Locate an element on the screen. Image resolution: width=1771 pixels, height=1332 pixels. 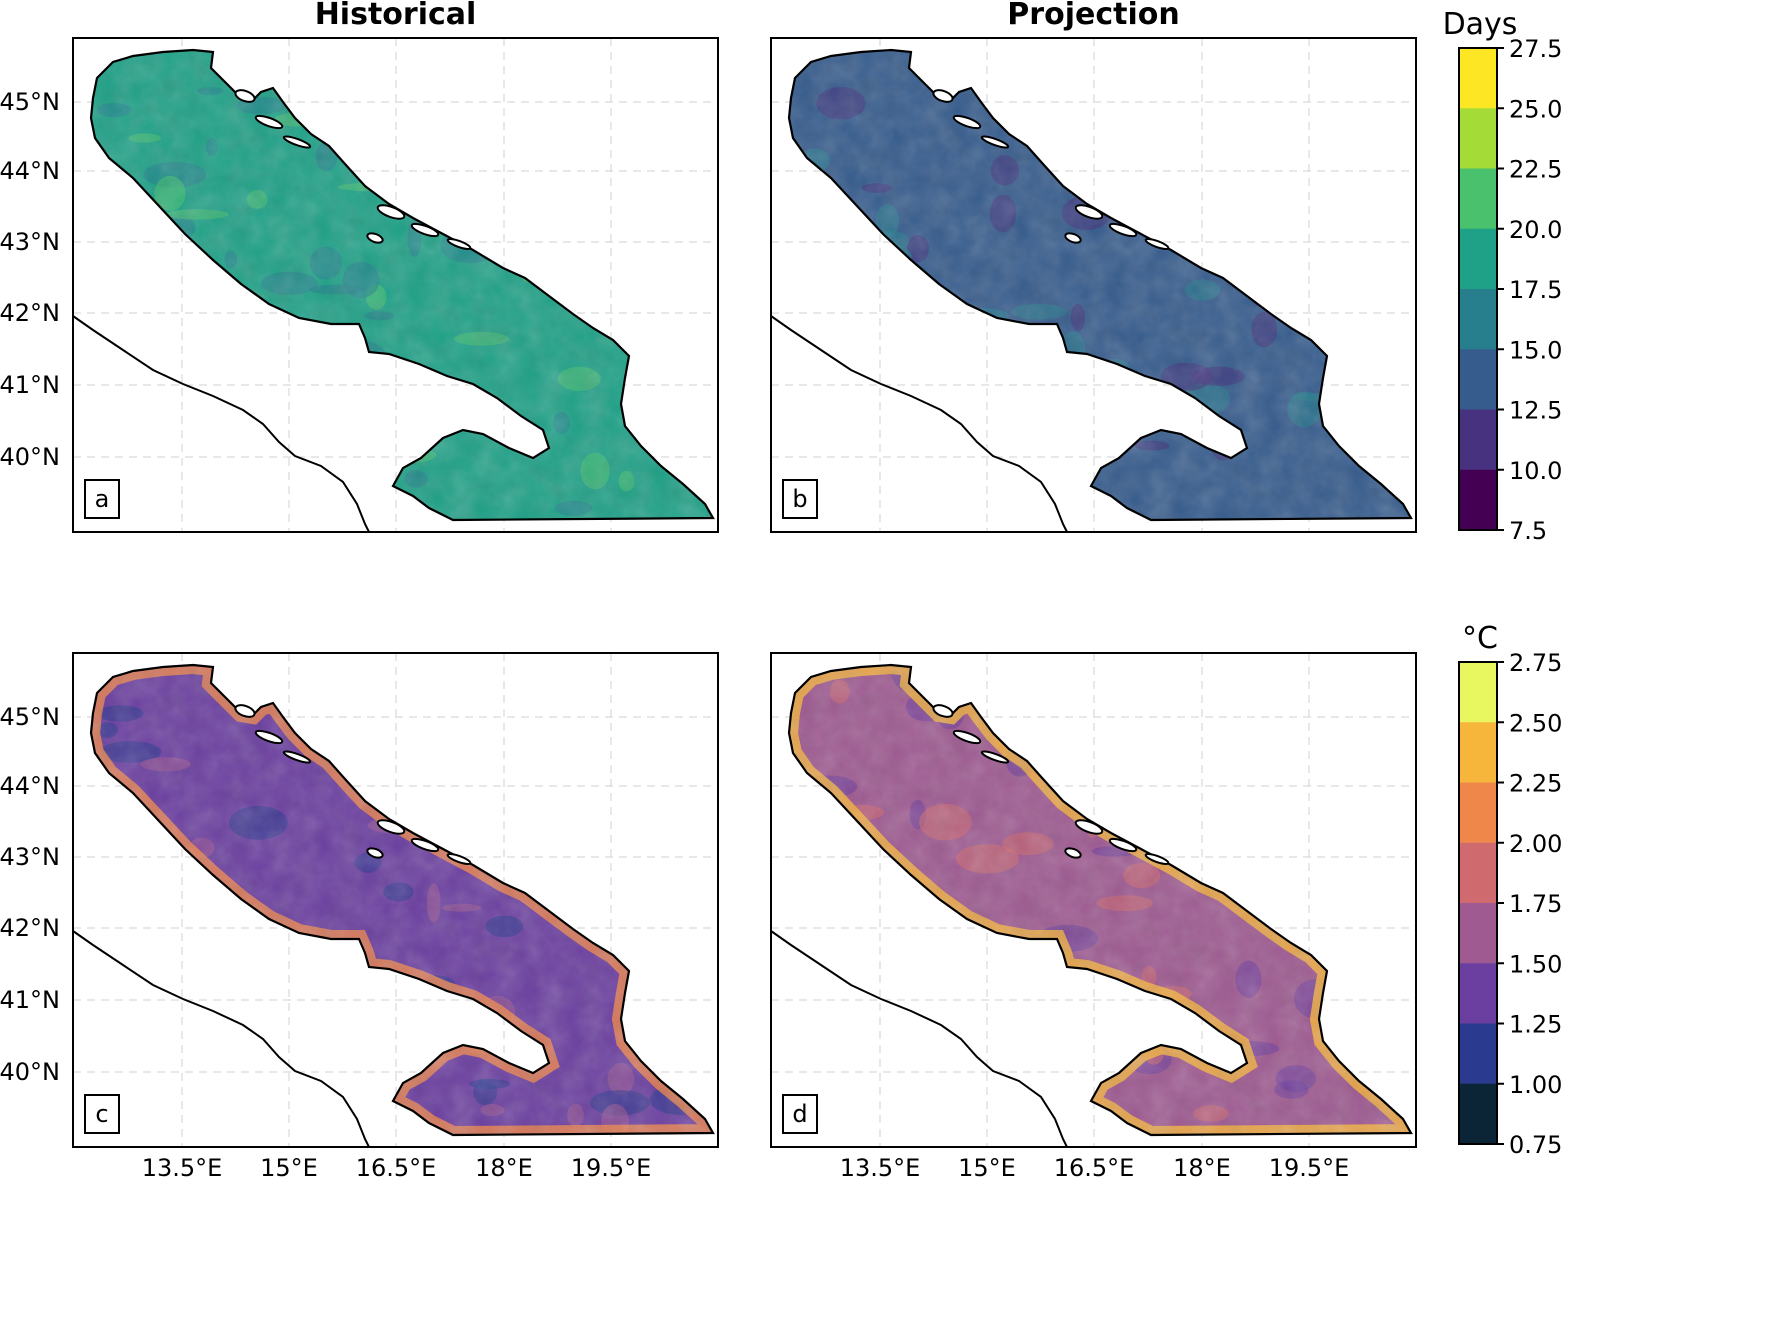
map-panel-d: d is located at coordinates (1093, 900).